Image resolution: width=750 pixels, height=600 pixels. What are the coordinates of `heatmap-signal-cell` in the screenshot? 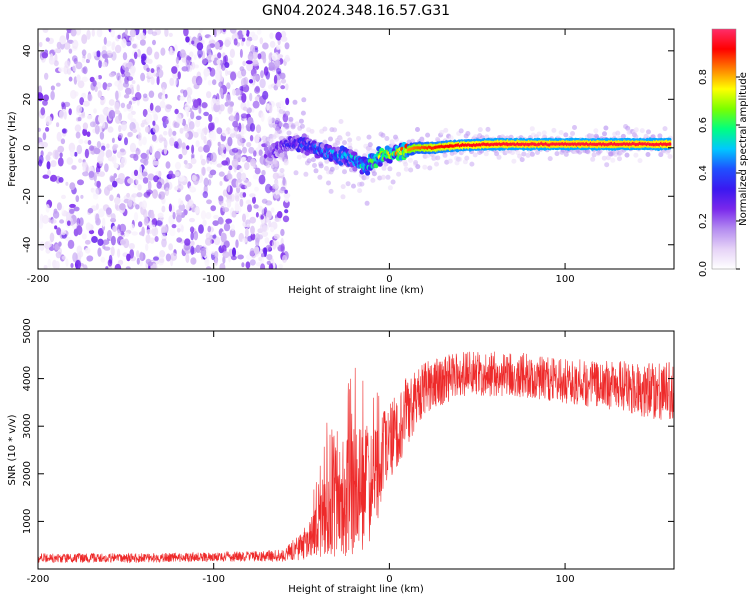 It's located at (304, 136).